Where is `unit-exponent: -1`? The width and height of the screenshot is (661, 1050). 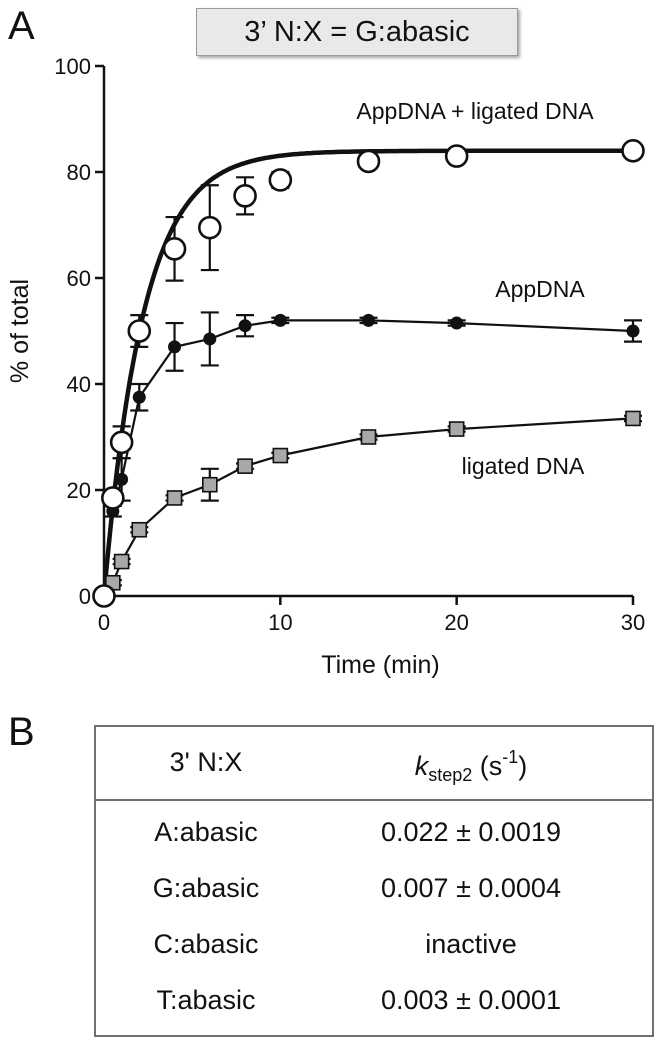 unit-exponent: -1 is located at coordinates (510, 757).